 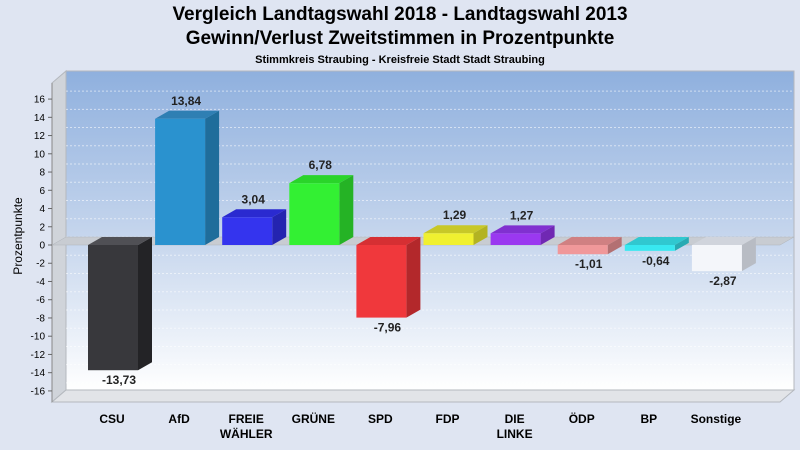 What do you see at coordinates (59, 236) in the screenshot?
I see `chart-left-wall` at bounding box center [59, 236].